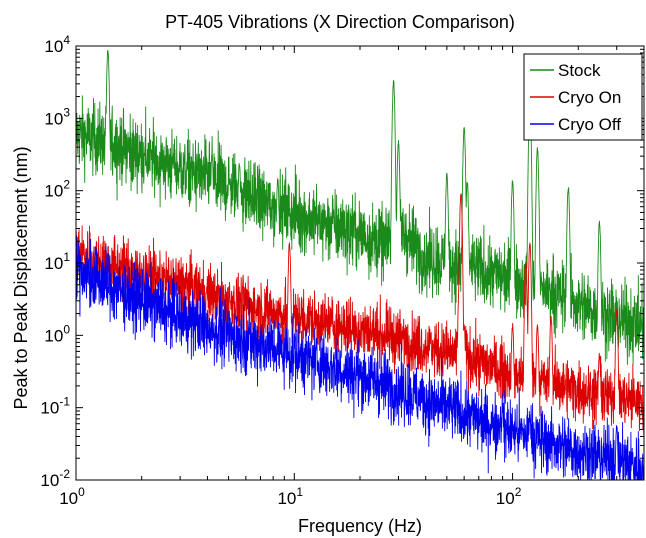  What do you see at coordinates (21, 277) in the screenshot?
I see `y-axis-label: Peak to Peak Displacement (nm)` at bounding box center [21, 277].